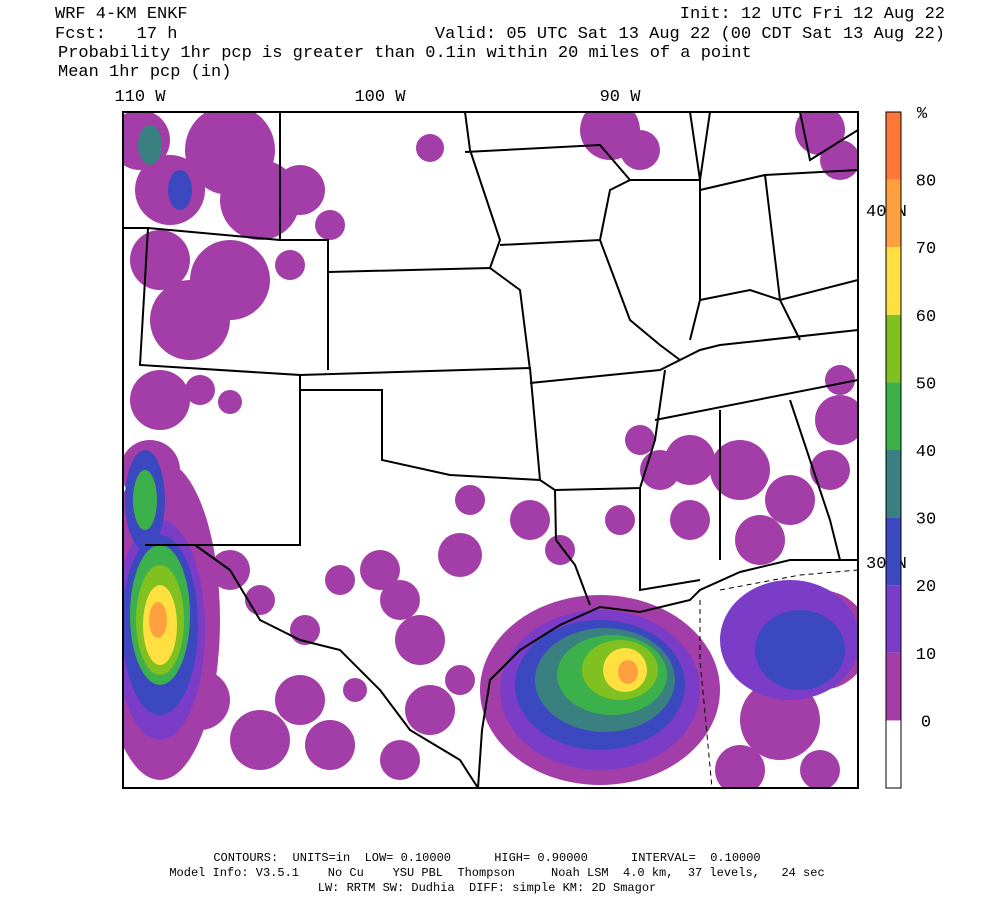 The height and width of the screenshot is (900, 1000). I want to click on lon-label: 100 W, so click(380, 97).